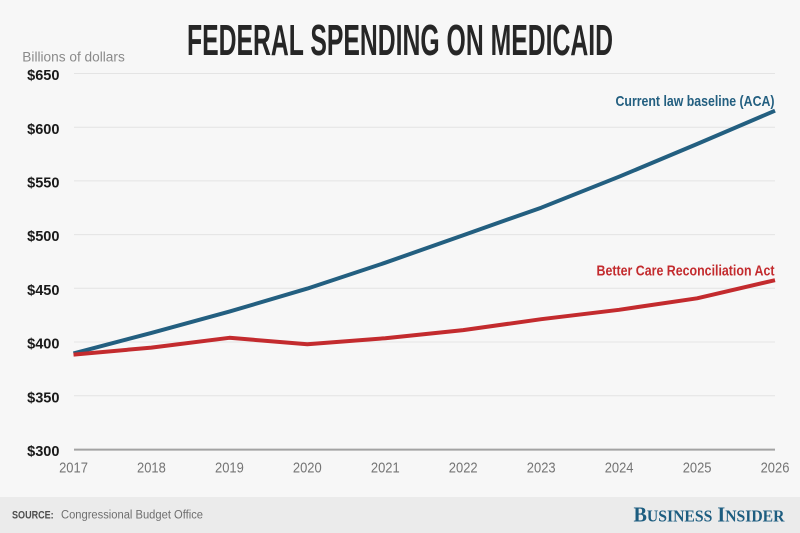 The width and height of the screenshot is (800, 533). What do you see at coordinates (43, 291) in the screenshot?
I see `svg-text: $450` at bounding box center [43, 291].